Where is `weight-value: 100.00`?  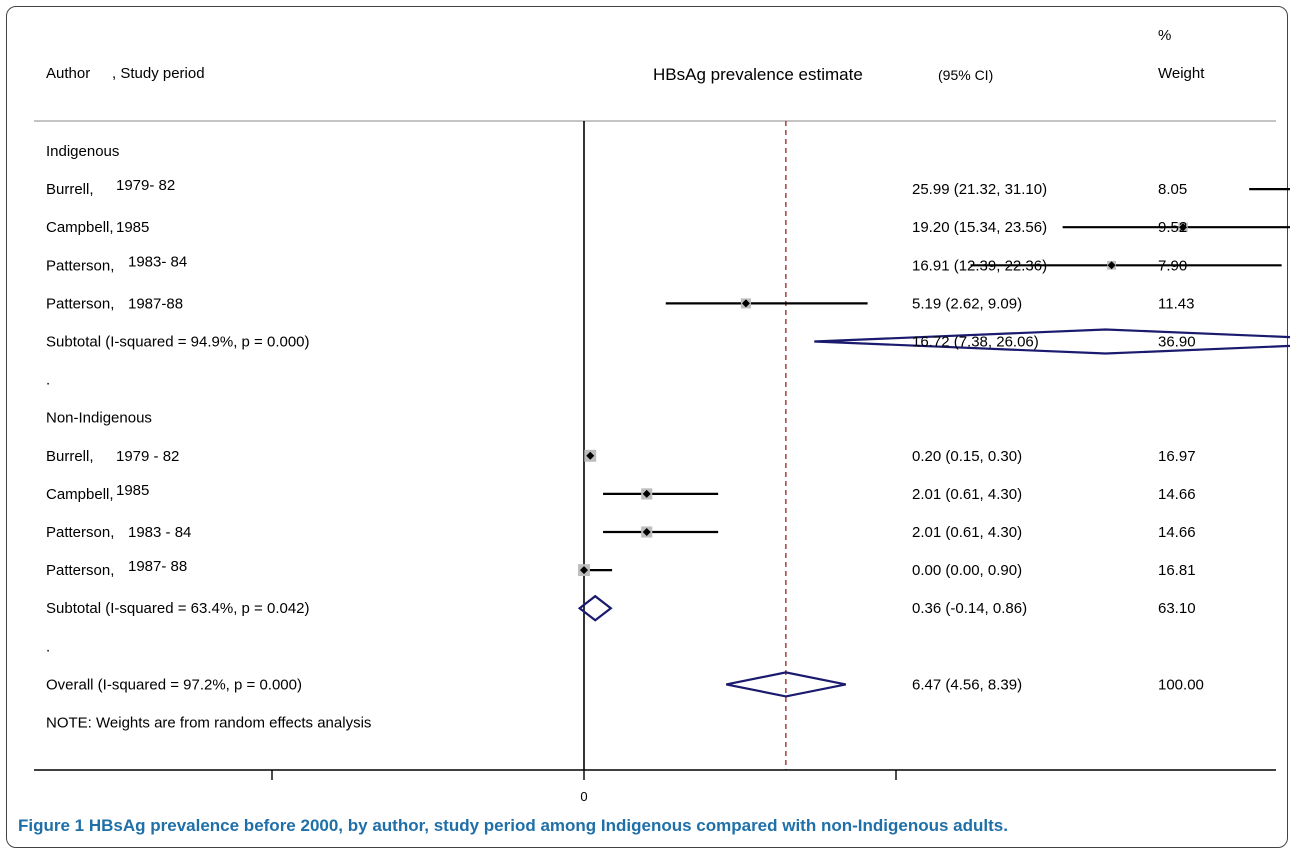 weight-value: 100.00 is located at coordinates (1181, 684).